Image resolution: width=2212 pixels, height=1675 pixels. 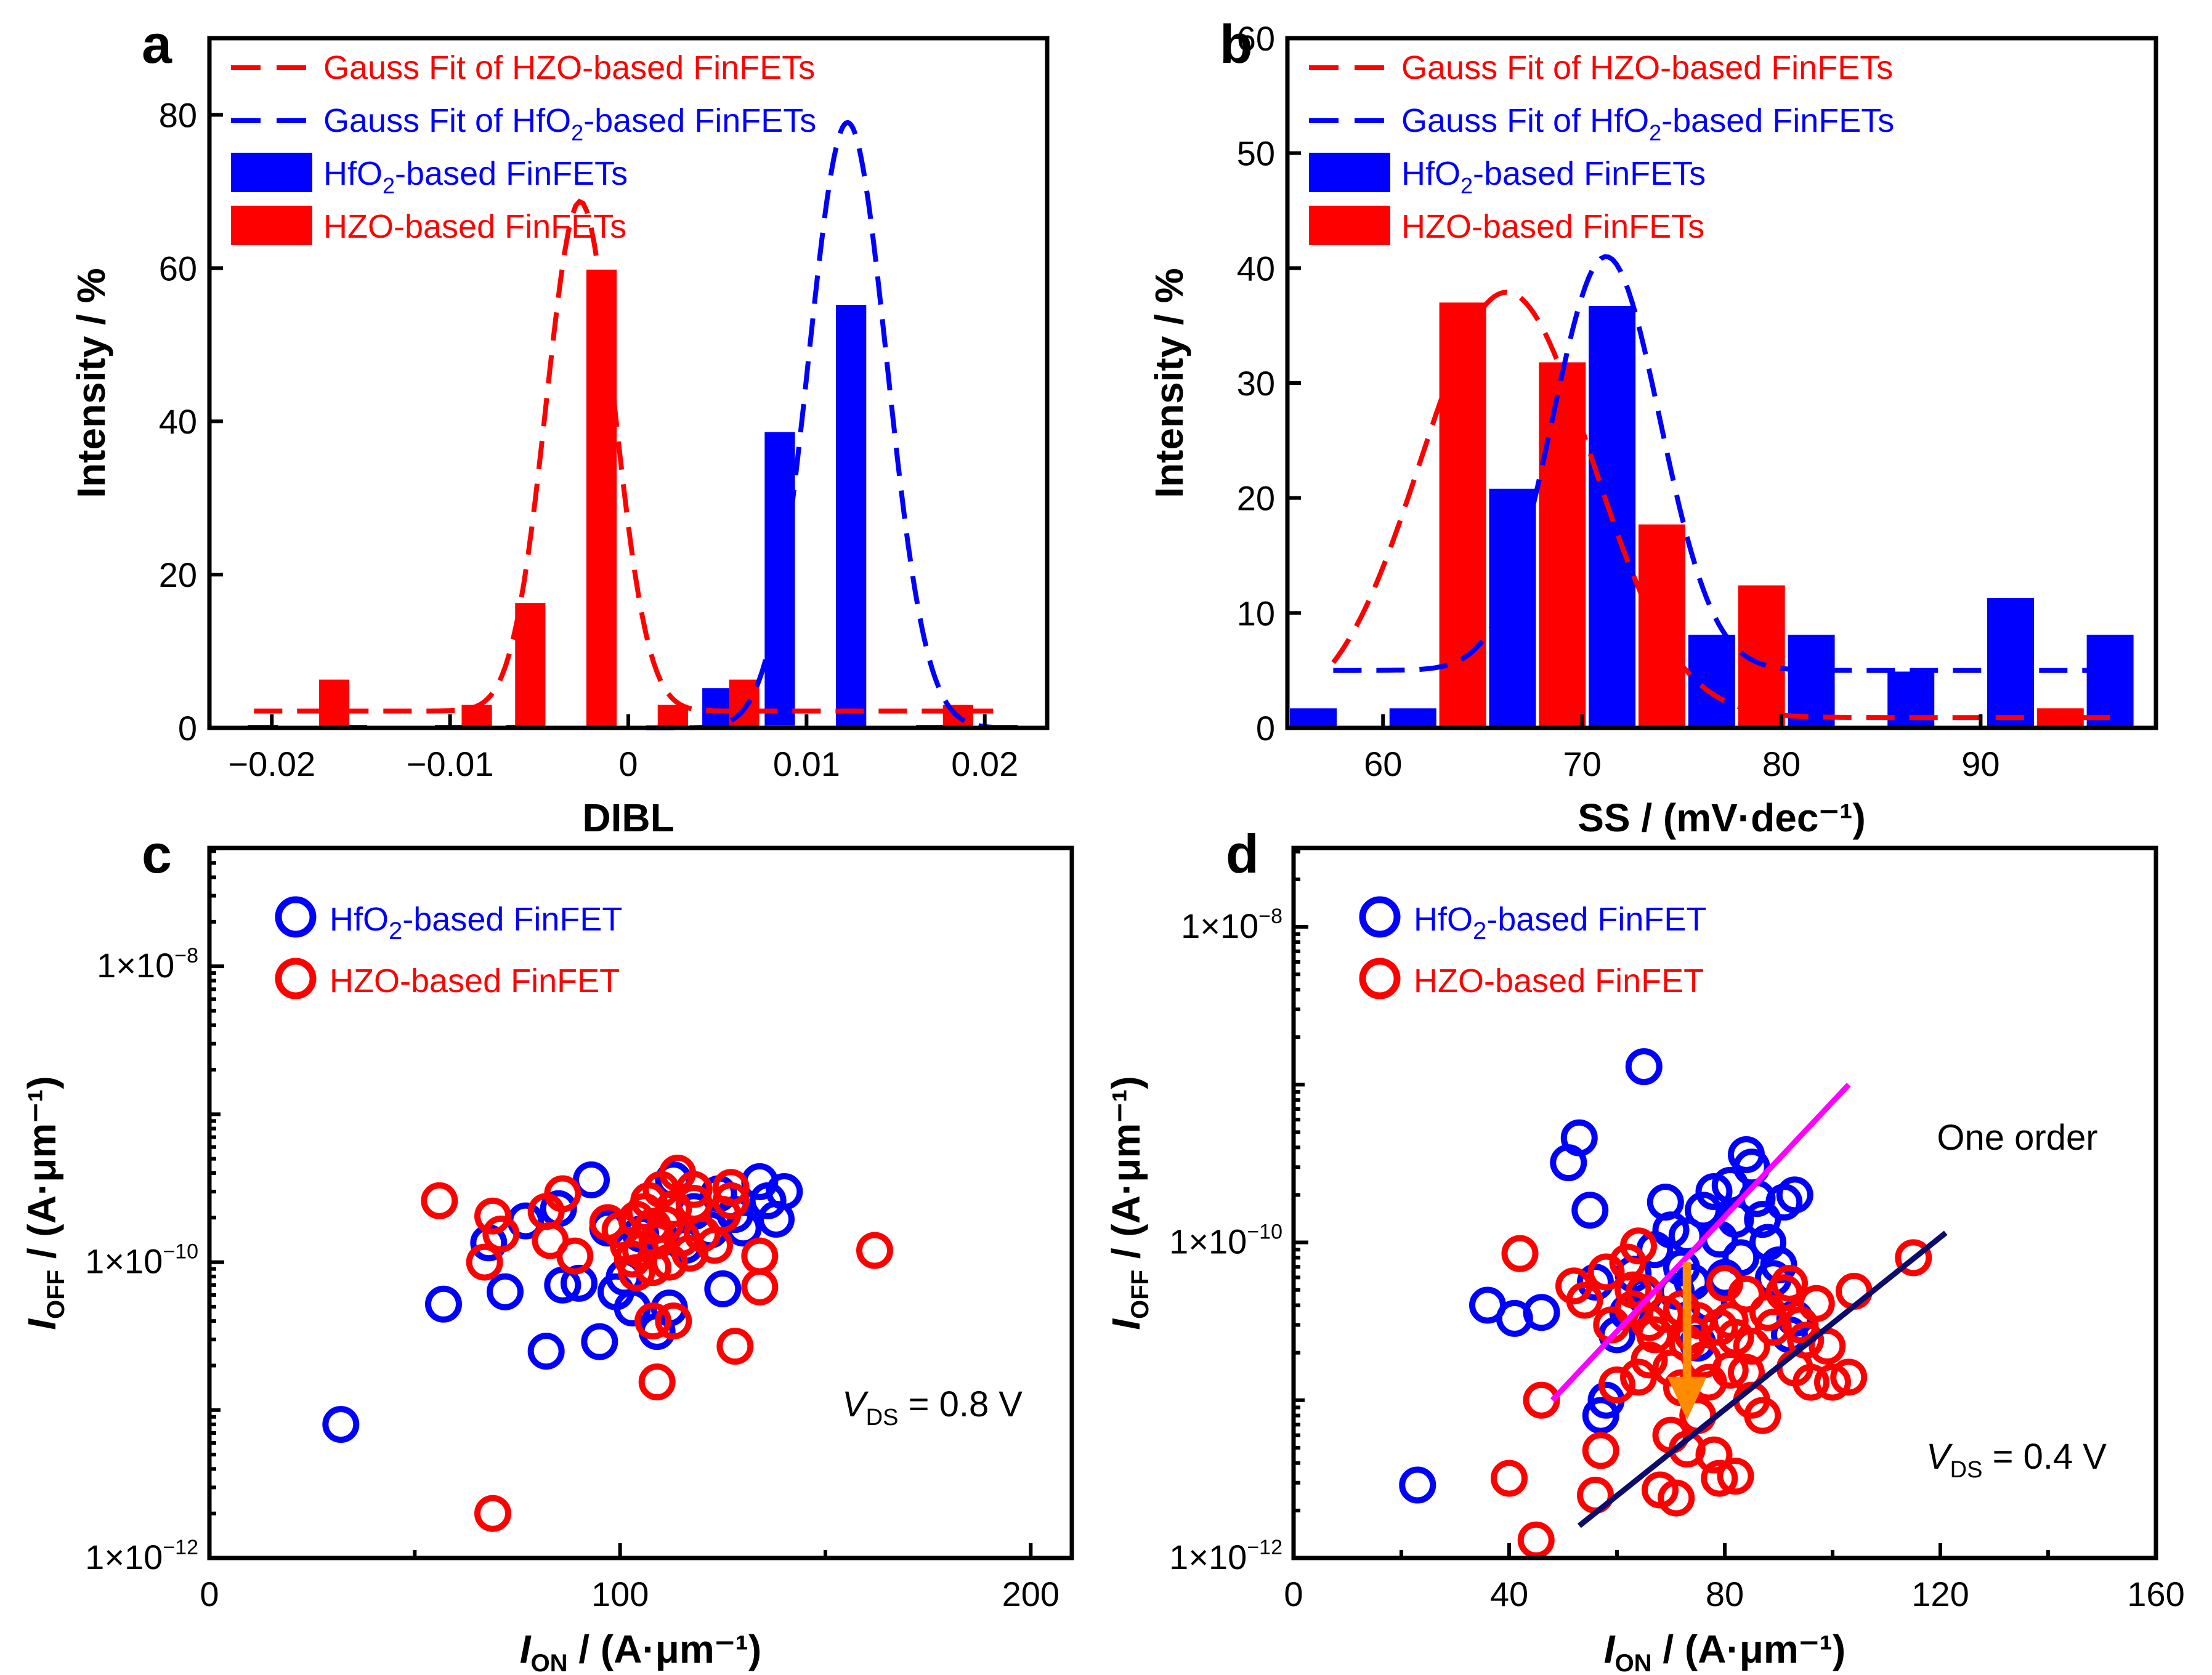 I want to click on x-axis-title-main: I, so click(x=1610, y=1649).